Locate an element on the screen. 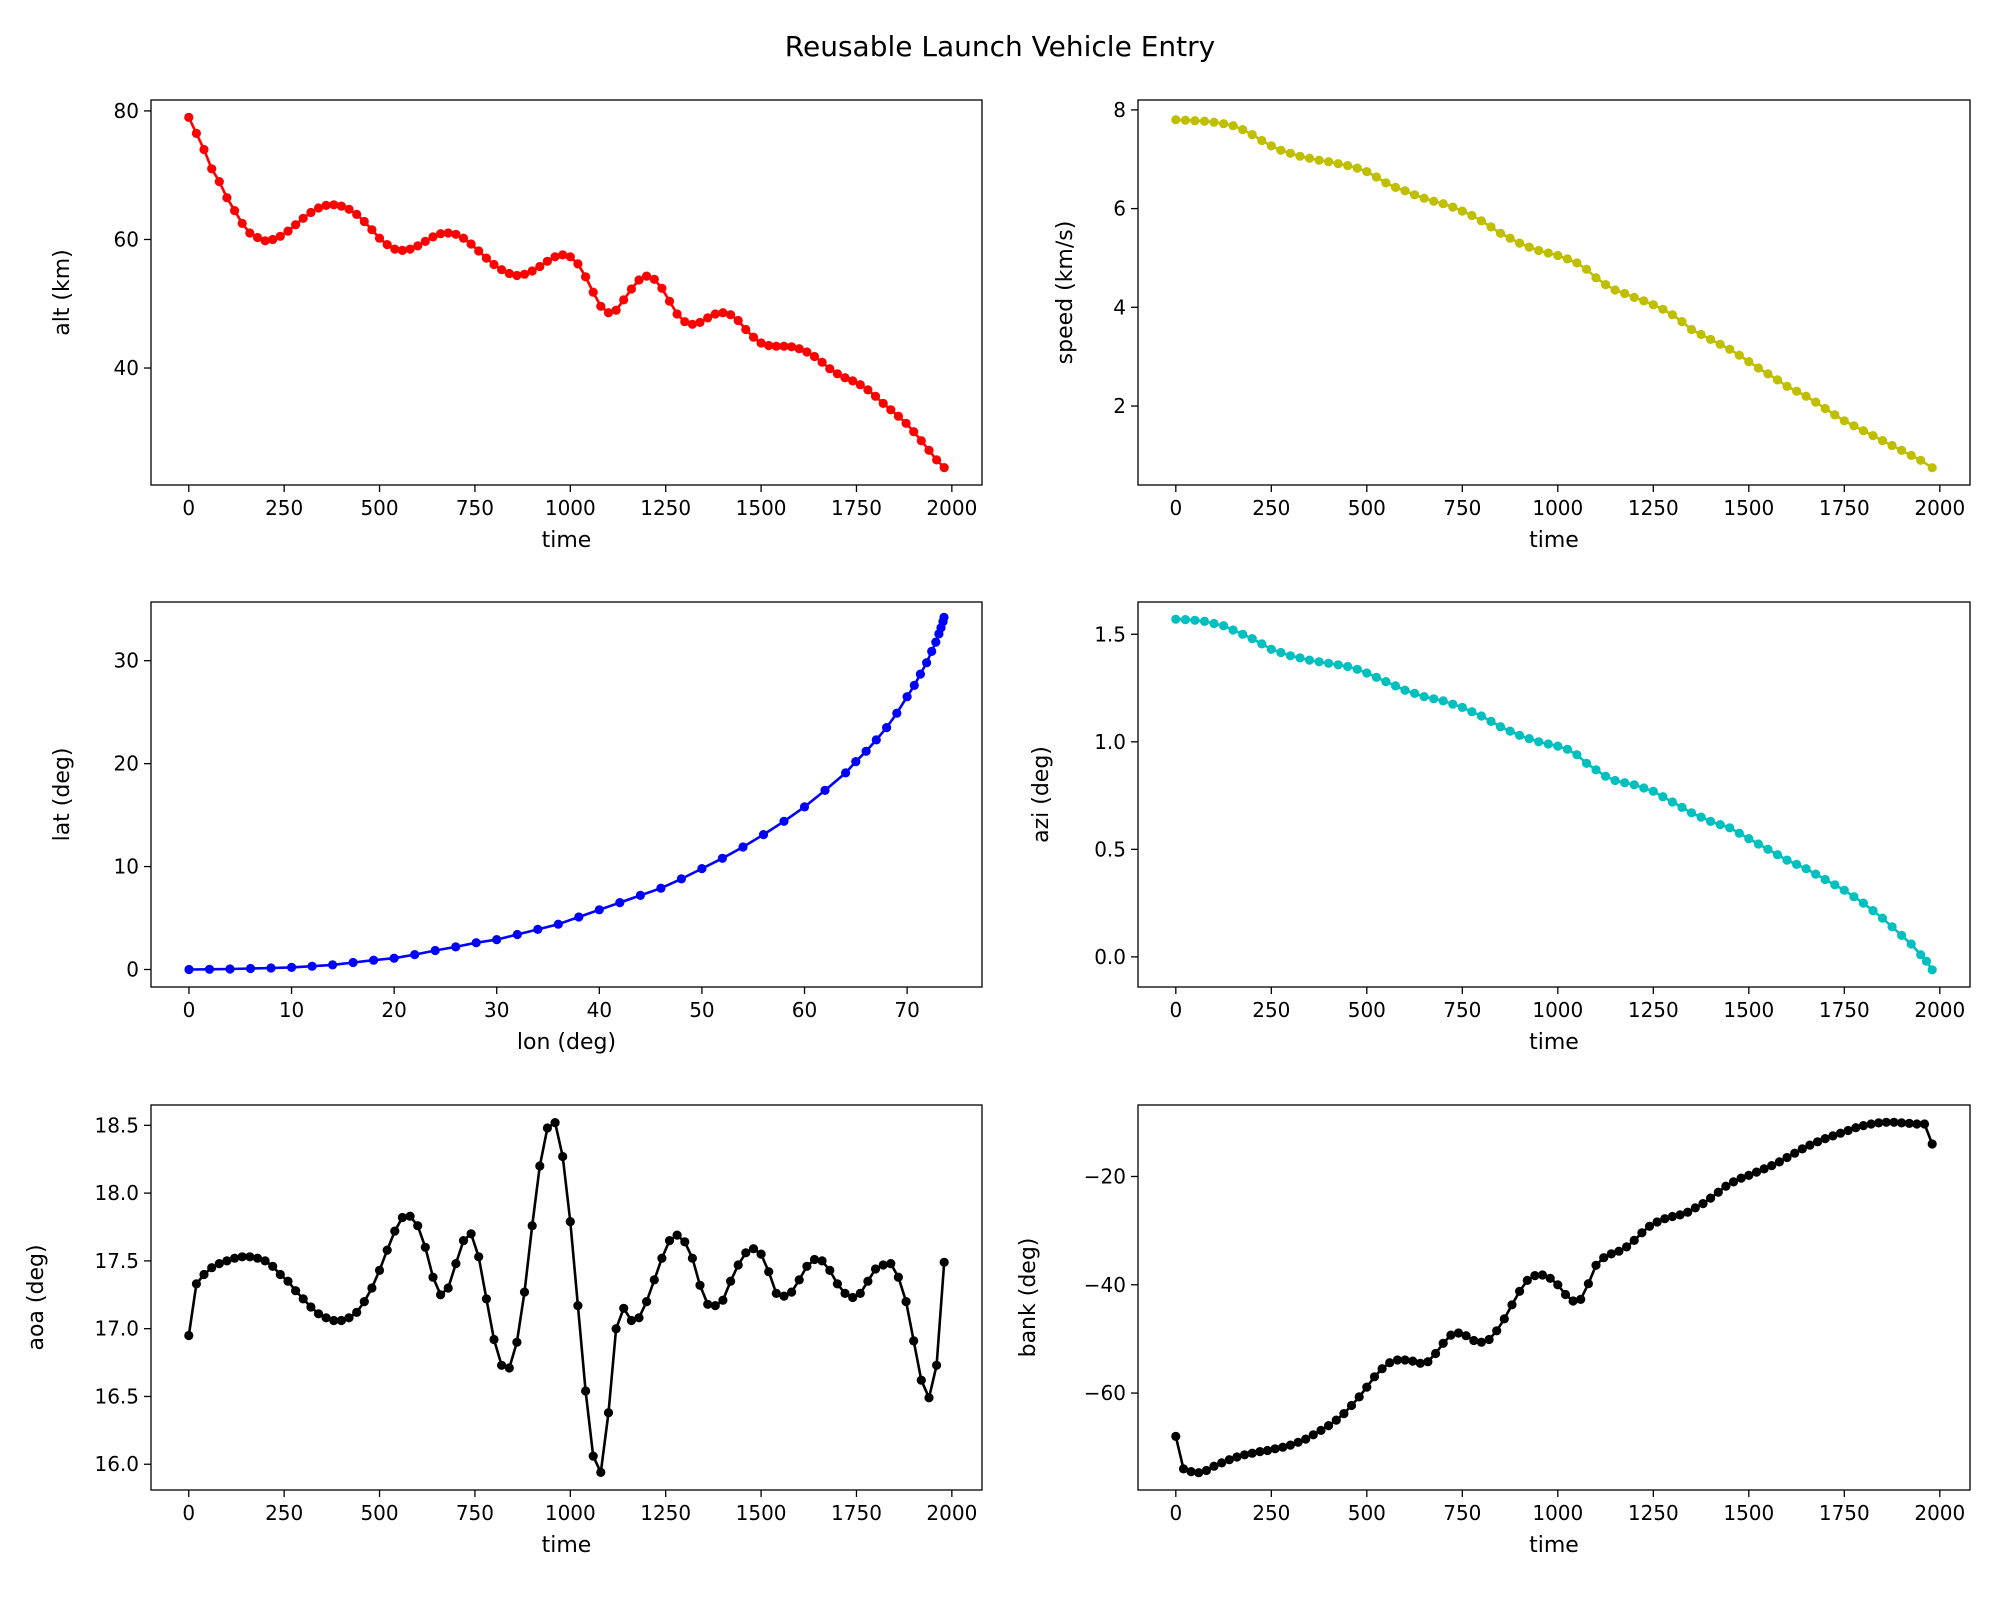 The width and height of the screenshot is (2000, 1600). x-tick-label: 2000 is located at coordinates (951, 508).